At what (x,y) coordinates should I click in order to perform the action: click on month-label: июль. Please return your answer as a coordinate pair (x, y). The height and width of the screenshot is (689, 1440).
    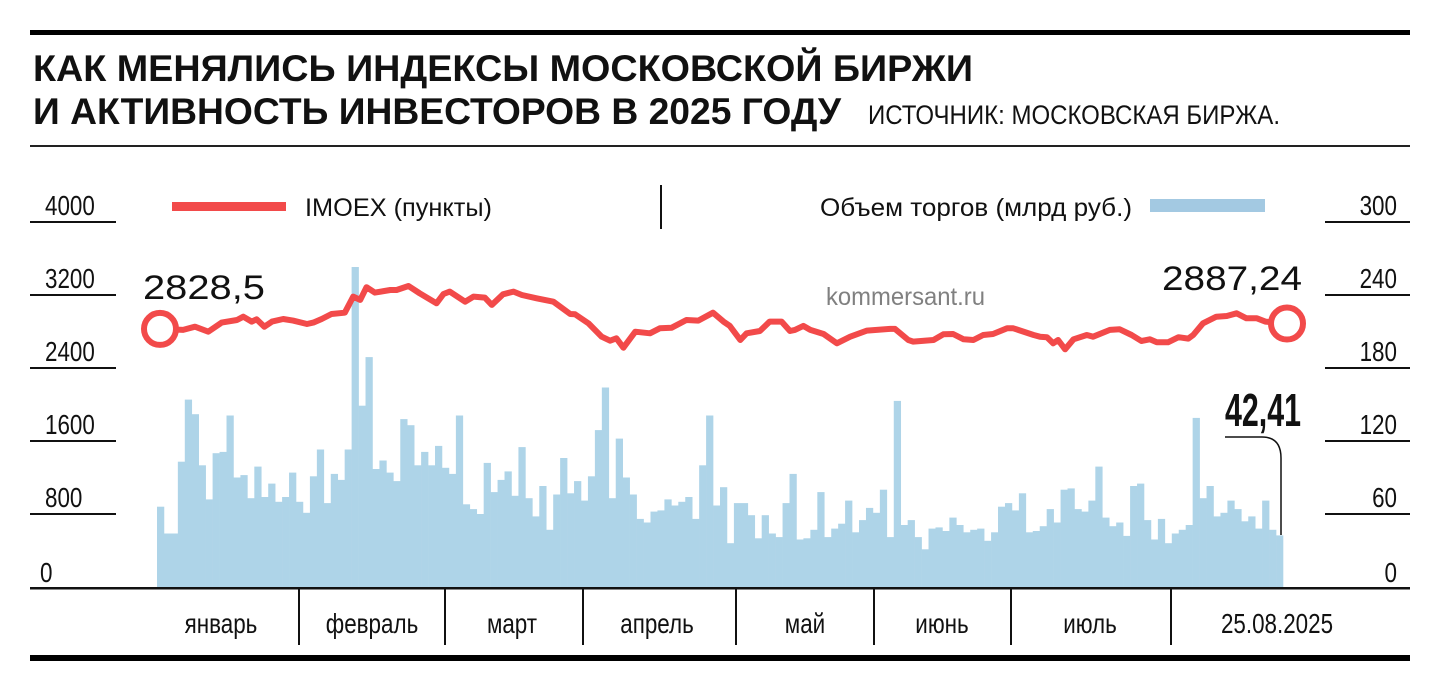
    Looking at the image, I should click on (1090, 623).